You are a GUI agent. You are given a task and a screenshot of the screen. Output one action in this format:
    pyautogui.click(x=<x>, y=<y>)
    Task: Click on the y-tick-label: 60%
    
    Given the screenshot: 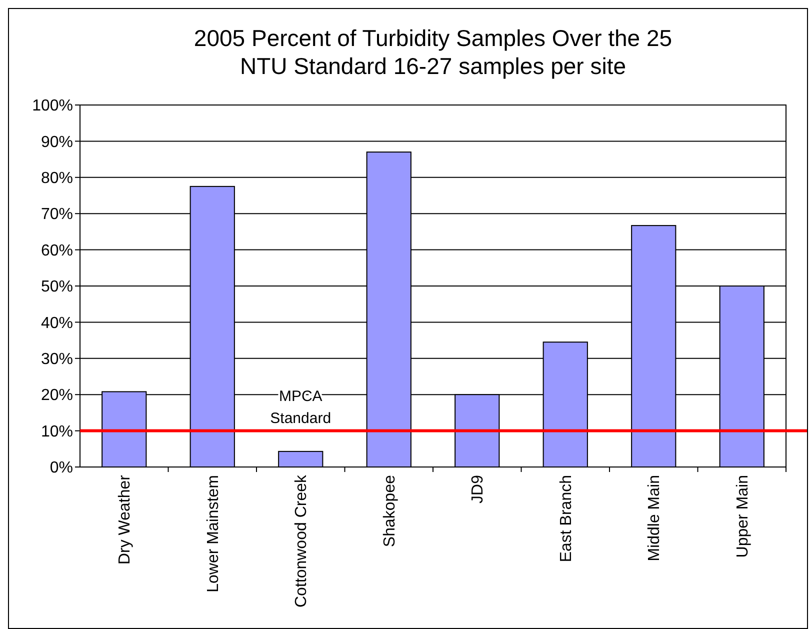 What is the action you would take?
    pyautogui.click(x=56, y=251)
    